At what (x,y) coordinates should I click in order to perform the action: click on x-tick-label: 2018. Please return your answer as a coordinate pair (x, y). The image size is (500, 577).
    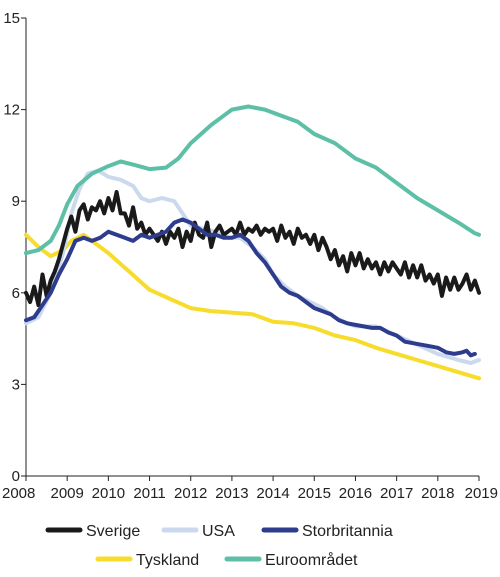
    Looking at the image, I should click on (437, 493).